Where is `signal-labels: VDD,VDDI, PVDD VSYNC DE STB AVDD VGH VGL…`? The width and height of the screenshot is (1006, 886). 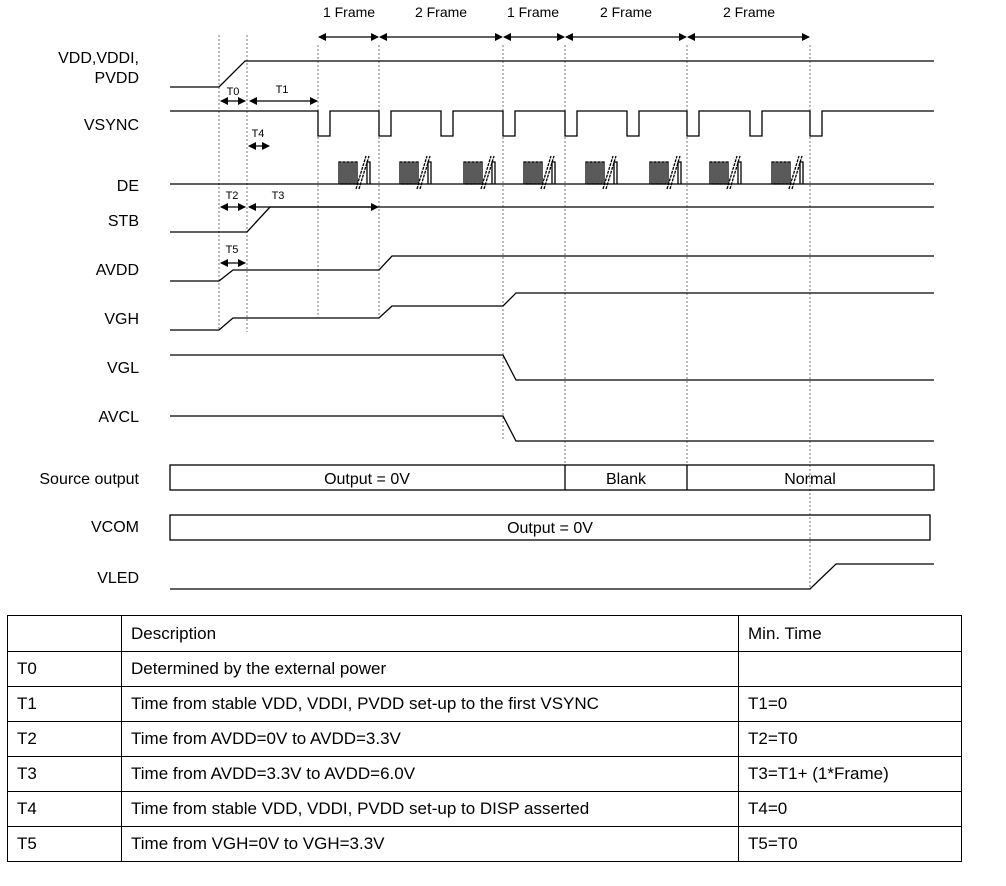
signal-labels: VDD,VDDI, PVDD VSYNC DE STB AVDD VGH VGL… is located at coordinates (89, 318).